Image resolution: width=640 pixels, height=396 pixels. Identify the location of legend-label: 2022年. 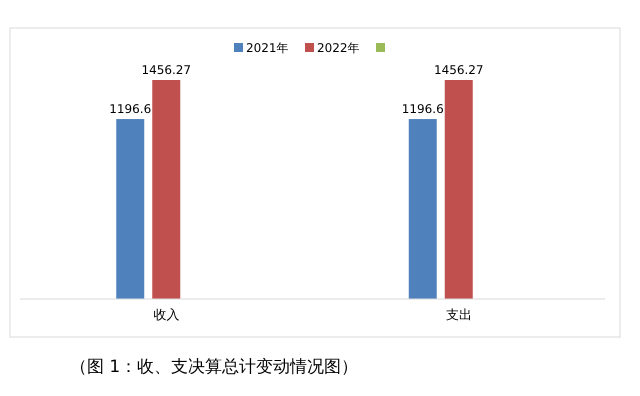
(338, 48).